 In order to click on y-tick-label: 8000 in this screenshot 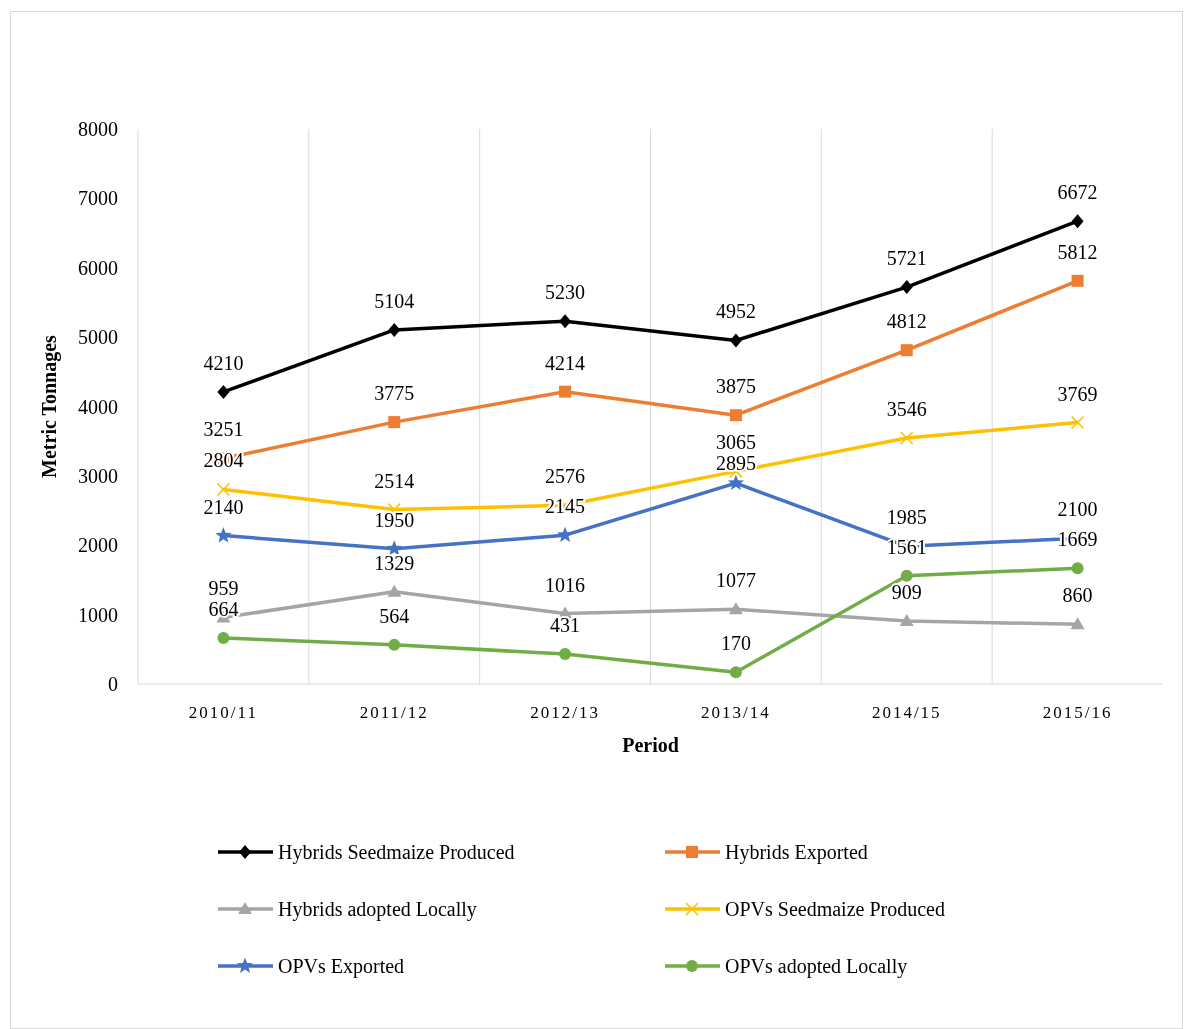, I will do `click(98, 129)`.